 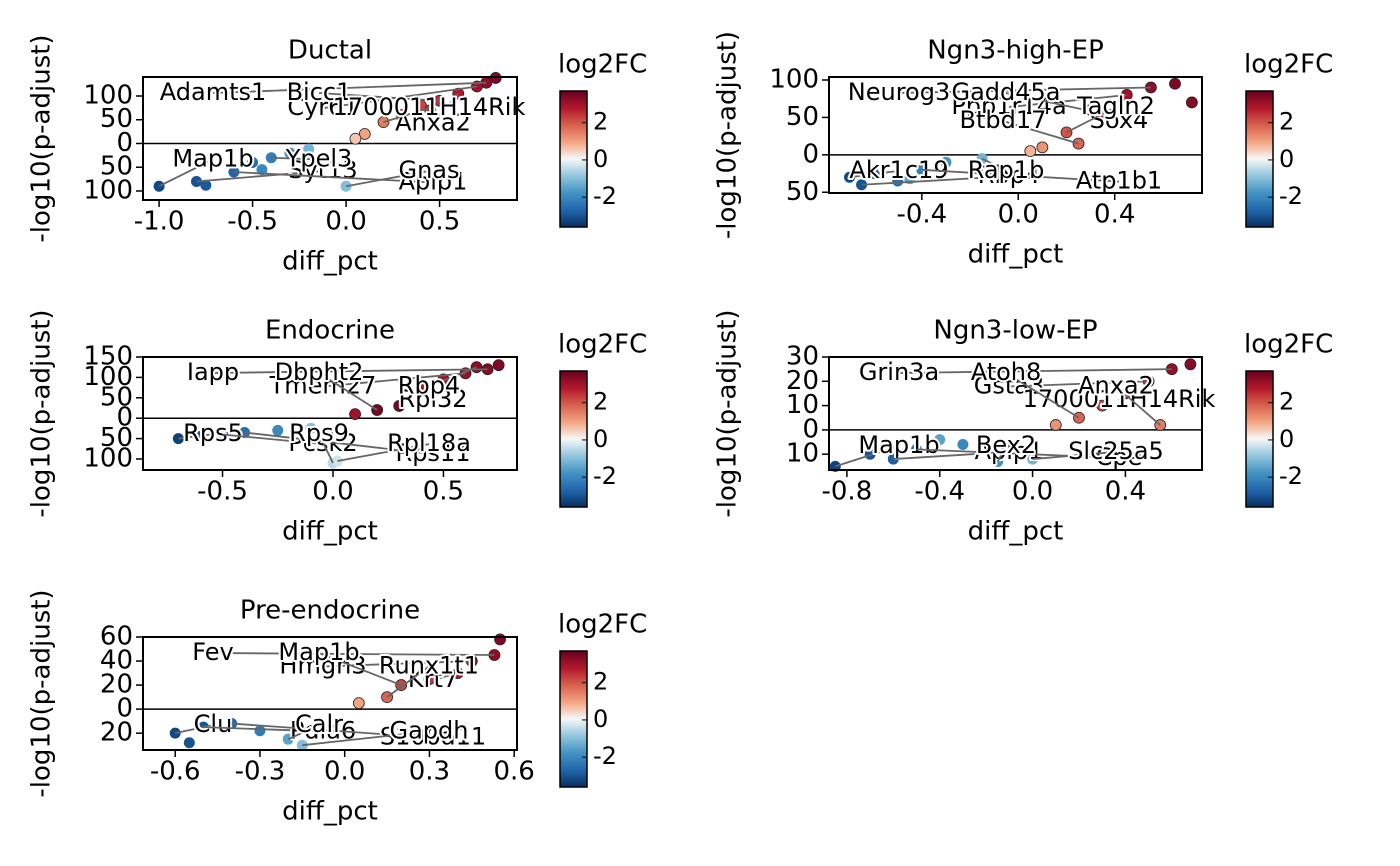 I want to click on gene-label: Bex2, so click(x=1006, y=445).